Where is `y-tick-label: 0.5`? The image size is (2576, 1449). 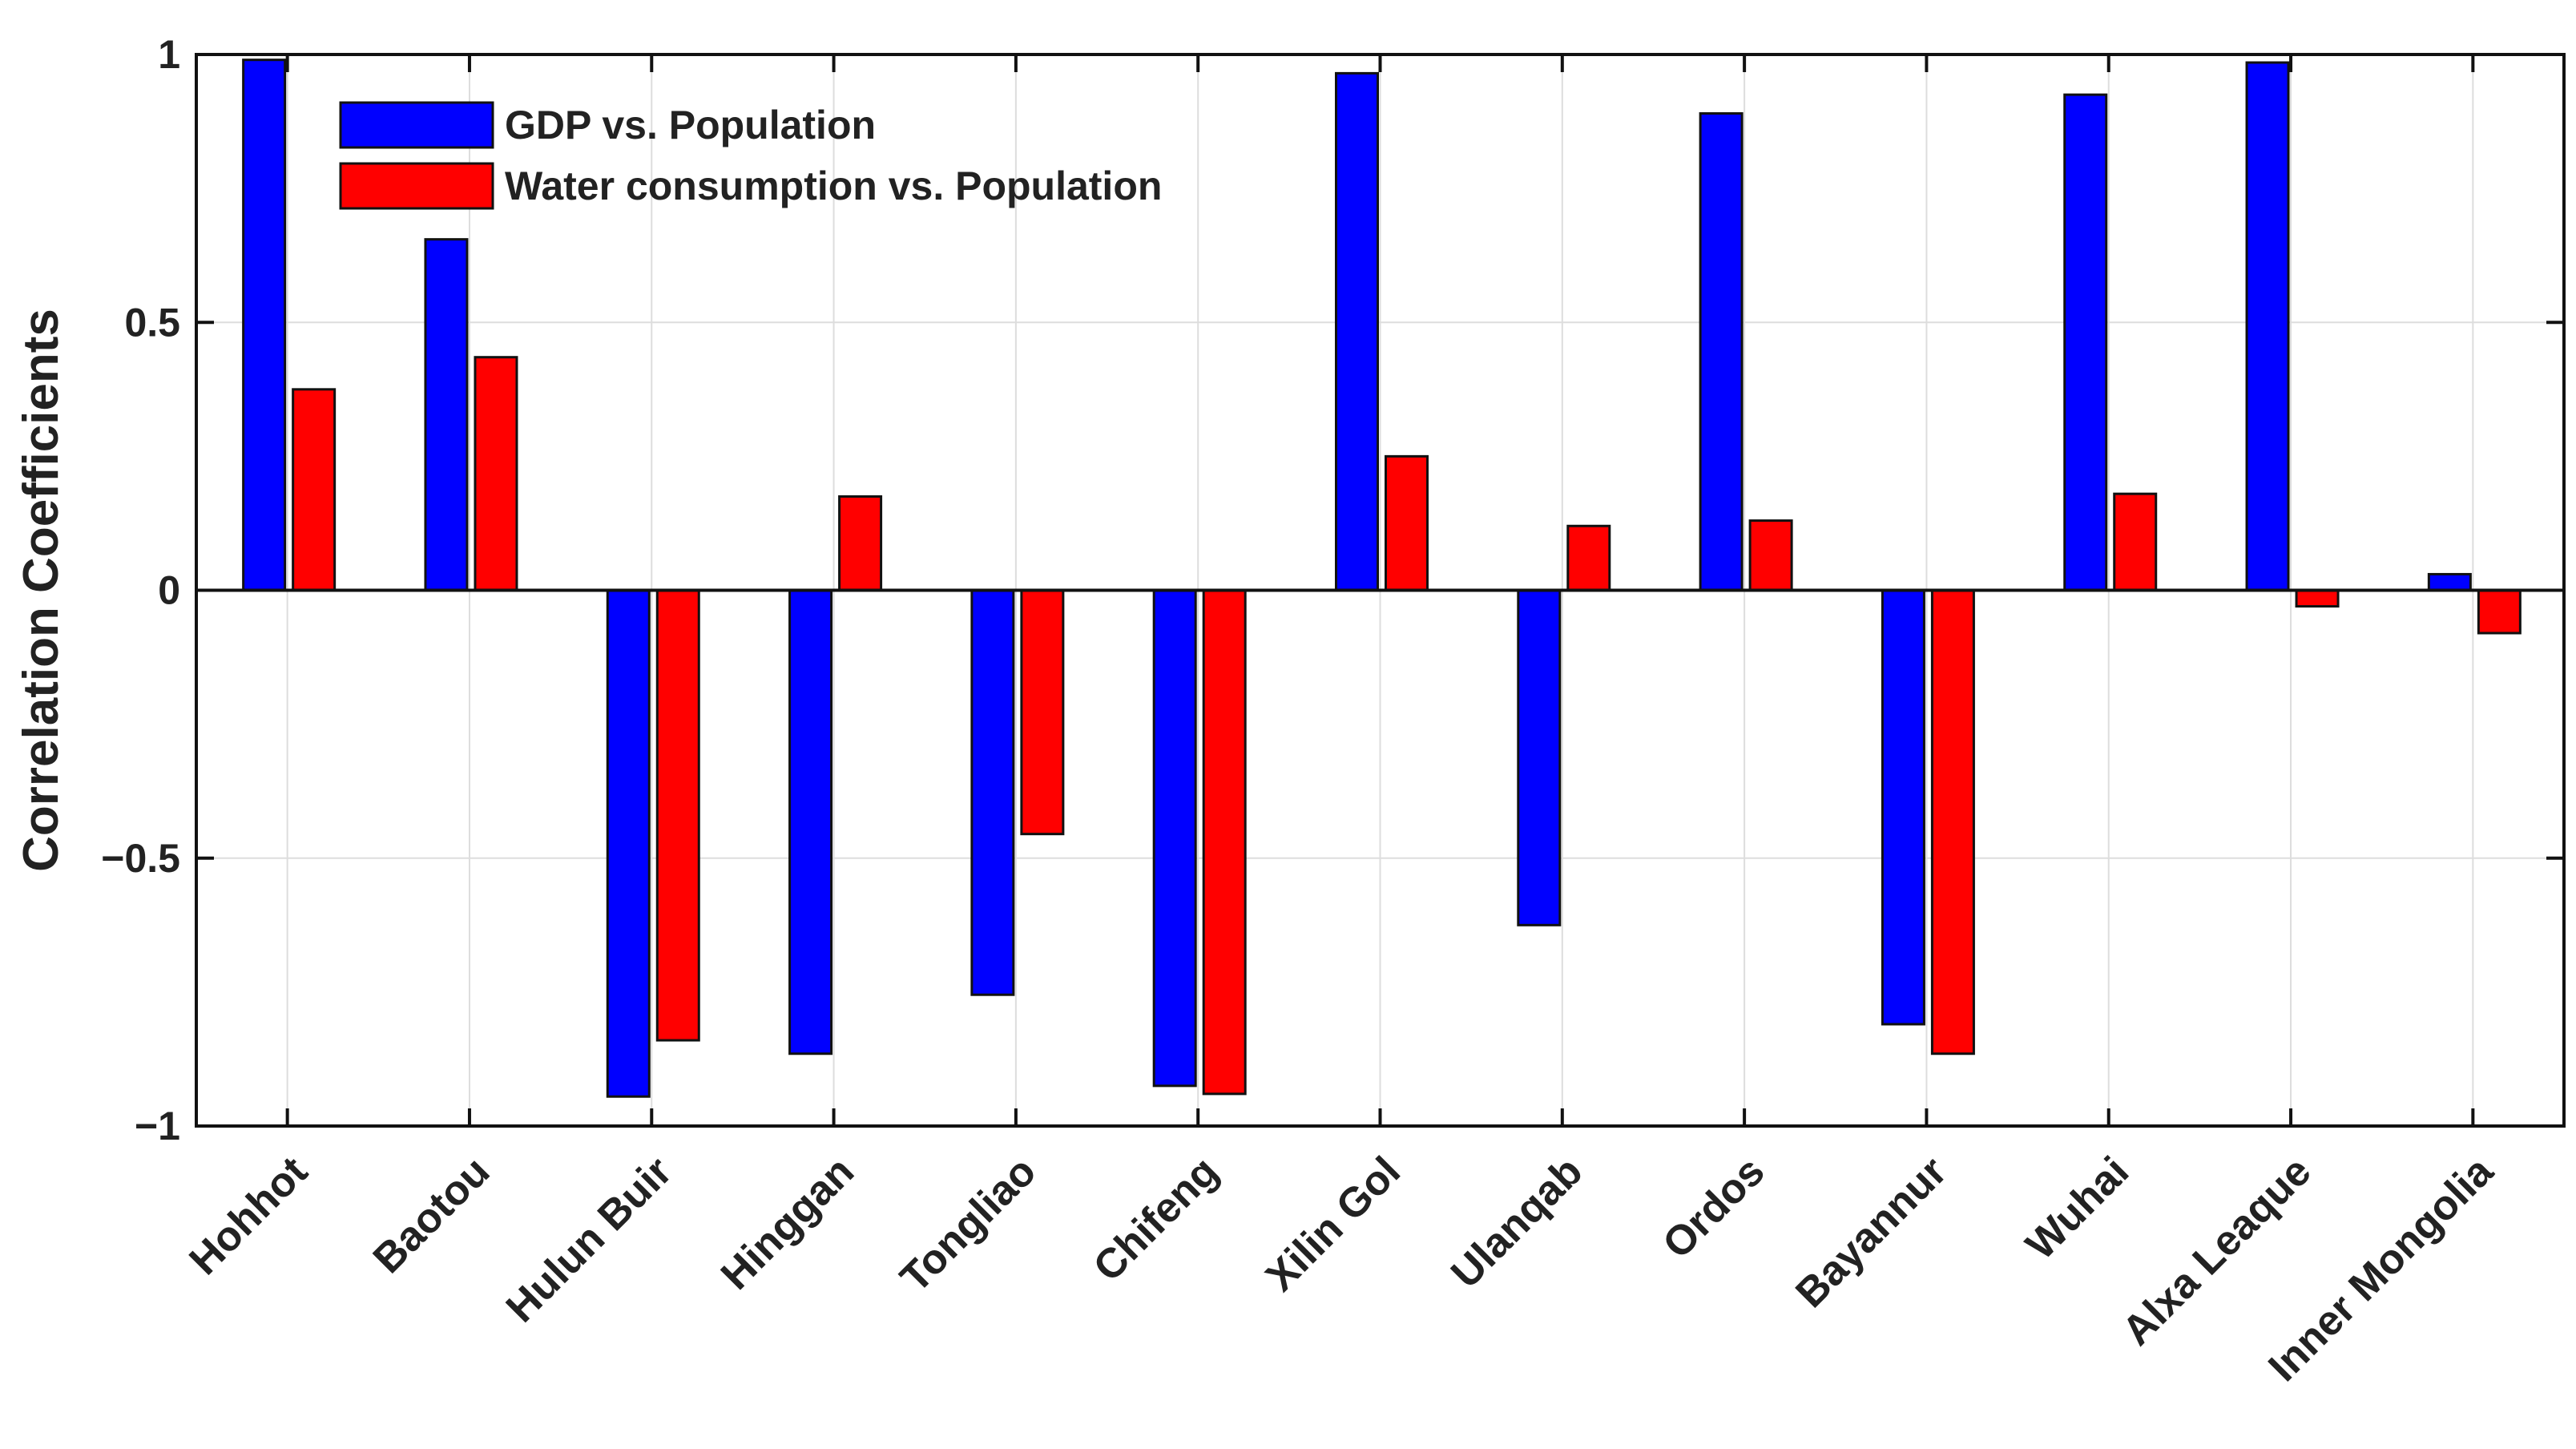
y-tick-label: 0.5 is located at coordinates (152, 323).